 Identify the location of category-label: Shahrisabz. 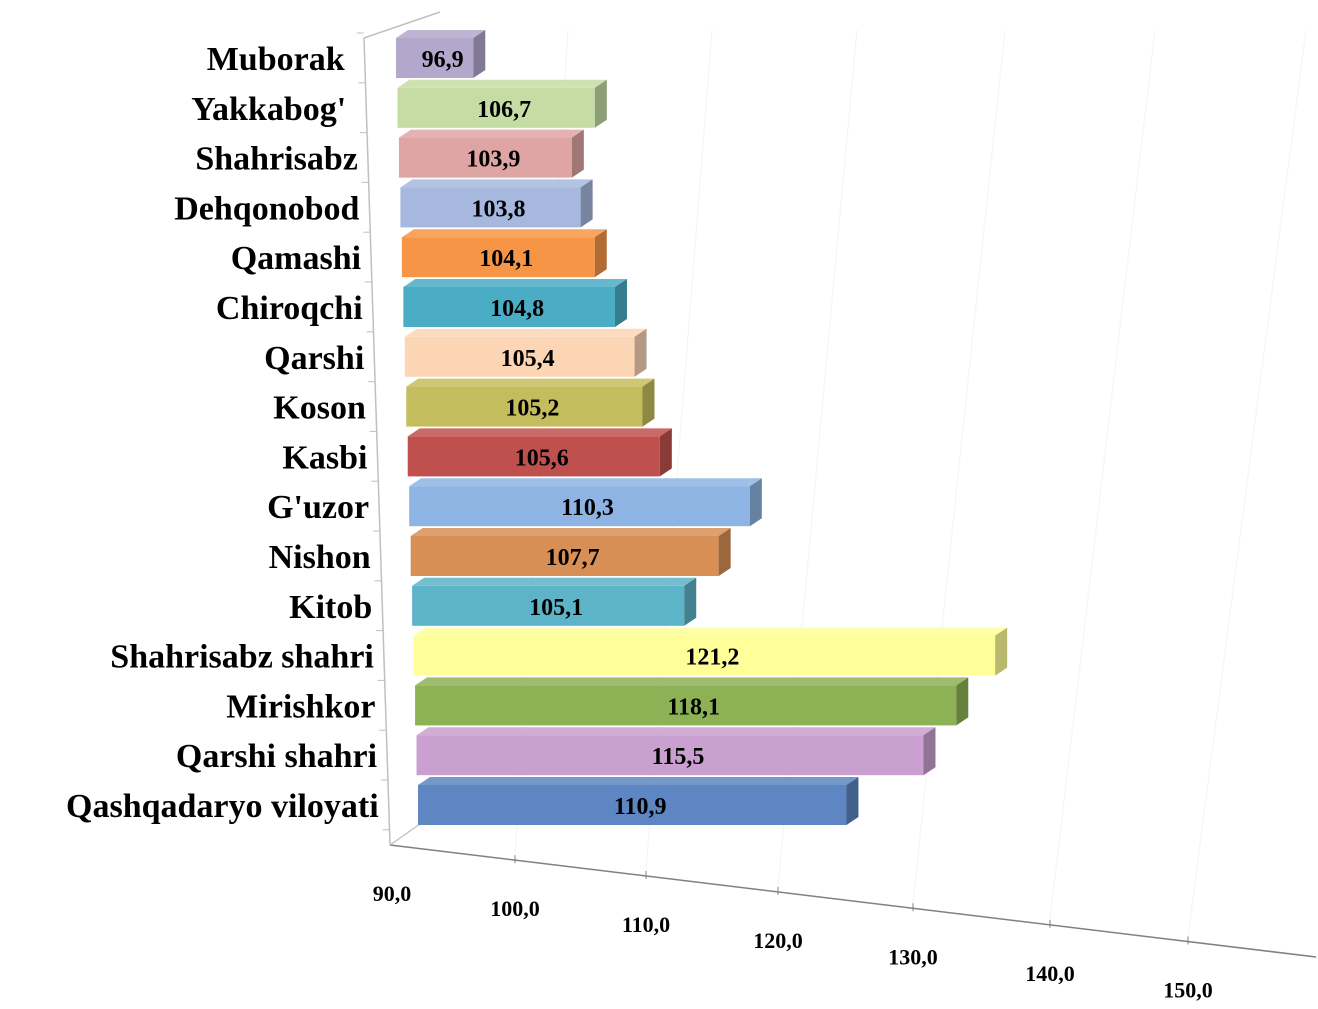
(276, 159).